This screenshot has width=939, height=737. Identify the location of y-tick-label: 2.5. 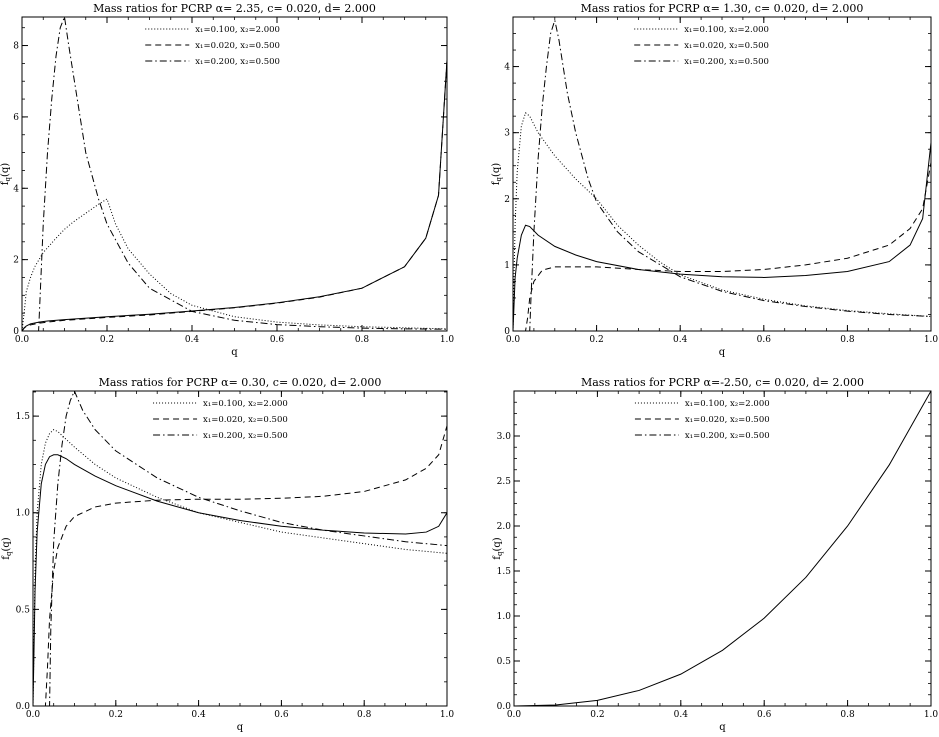
(504, 482).